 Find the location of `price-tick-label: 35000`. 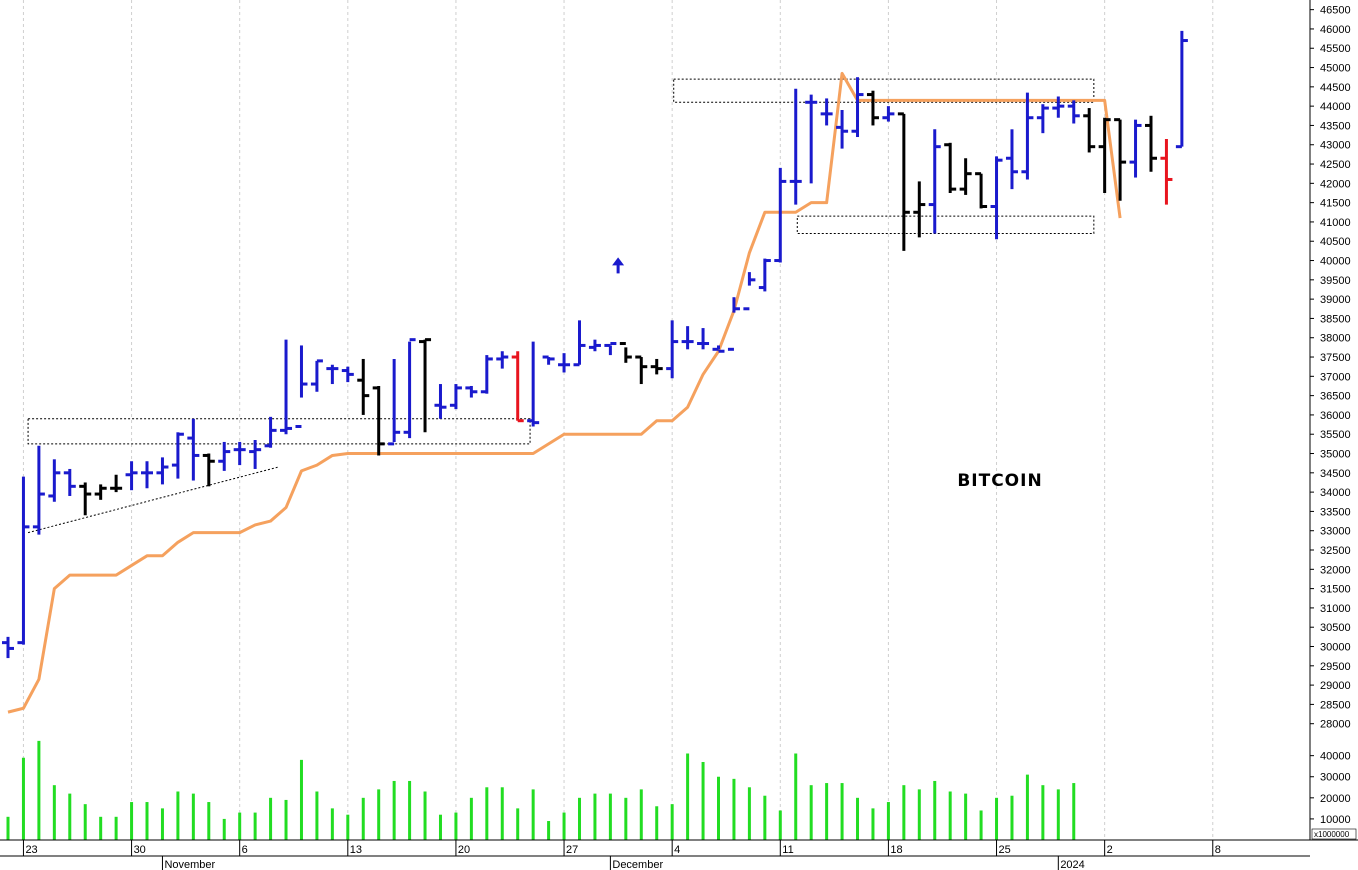

price-tick-label: 35000 is located at coordinates (1335, 455).